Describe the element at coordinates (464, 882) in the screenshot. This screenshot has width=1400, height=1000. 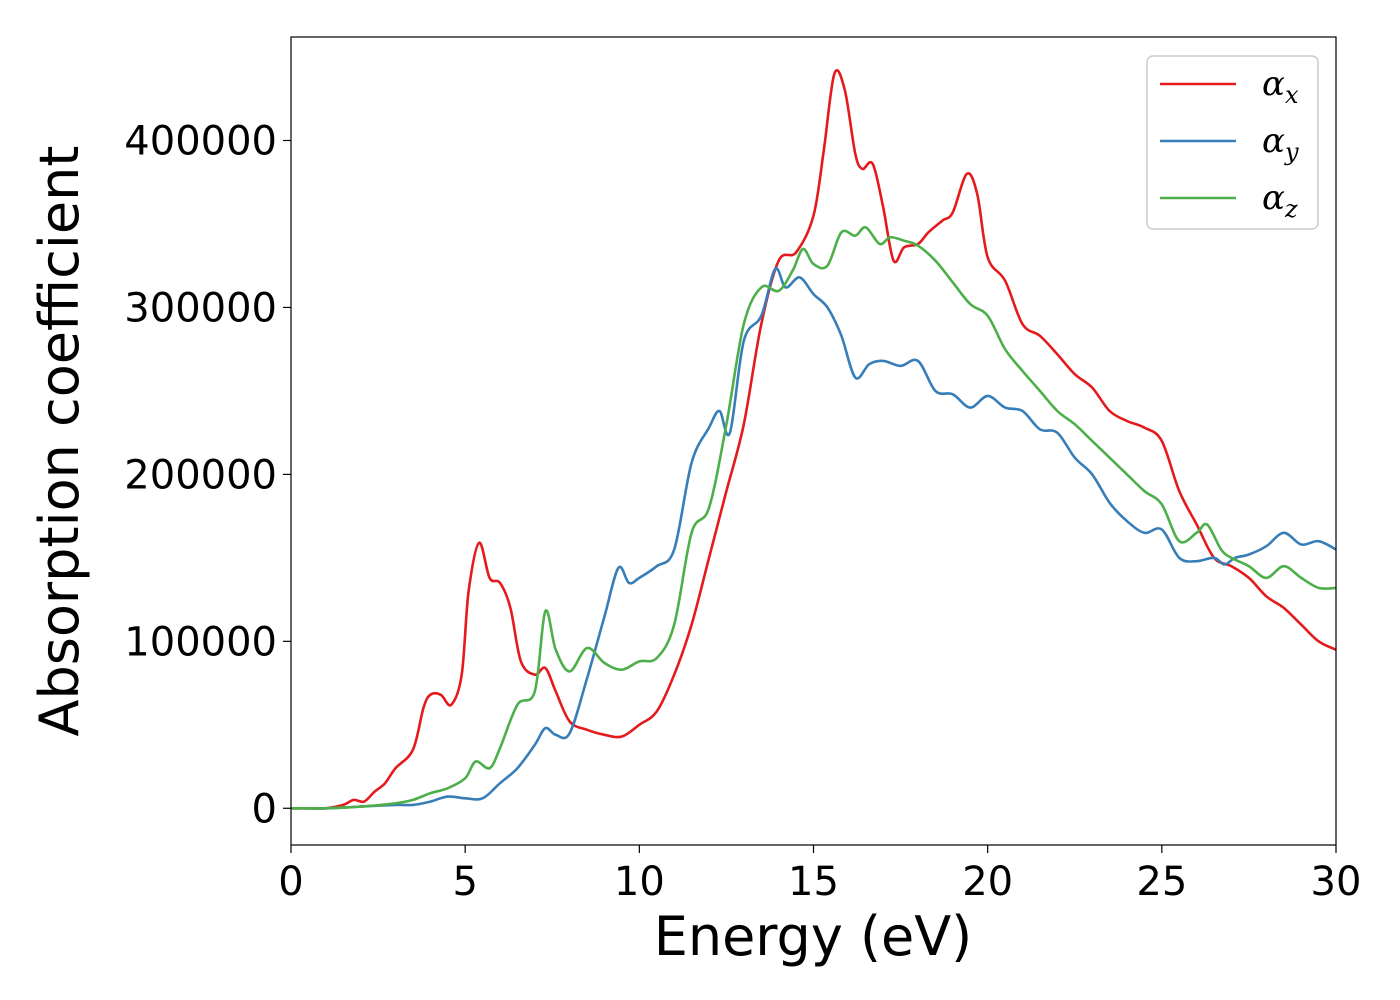
I see `x-tick-label: 5` at that location.